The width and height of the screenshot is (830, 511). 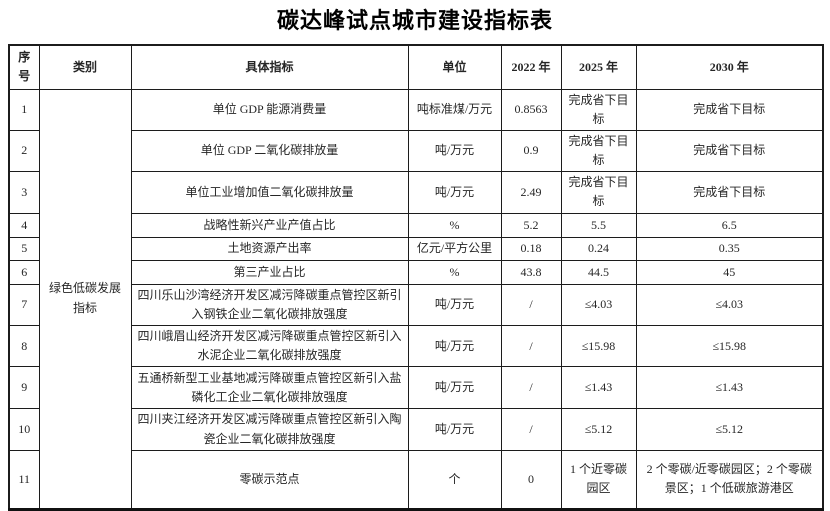 What do you see at coordinates (454, 109) in the screenshot?
I see `cell-unit: 吨标准煤/万元` at bounding box center [454, 109].